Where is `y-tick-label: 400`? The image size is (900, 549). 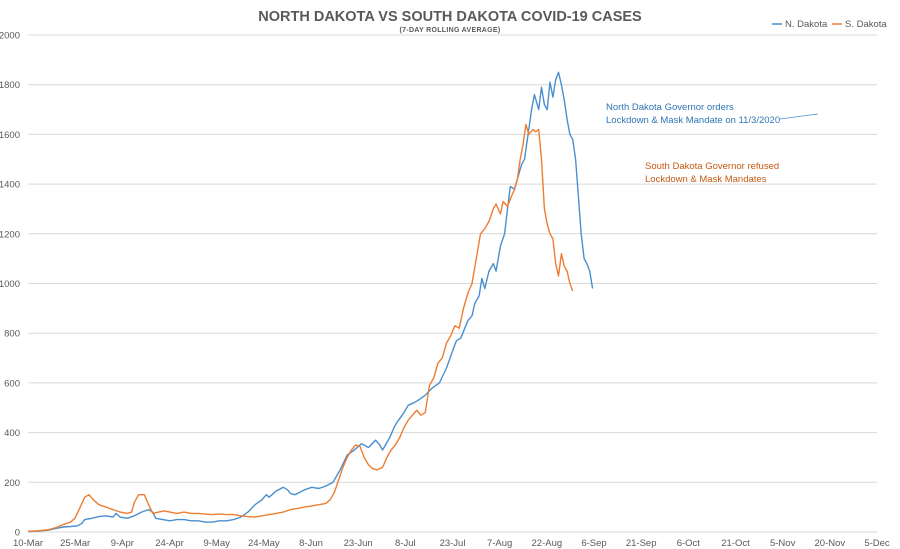 y-tick-label: 400 is located at coordinates (12, 433).